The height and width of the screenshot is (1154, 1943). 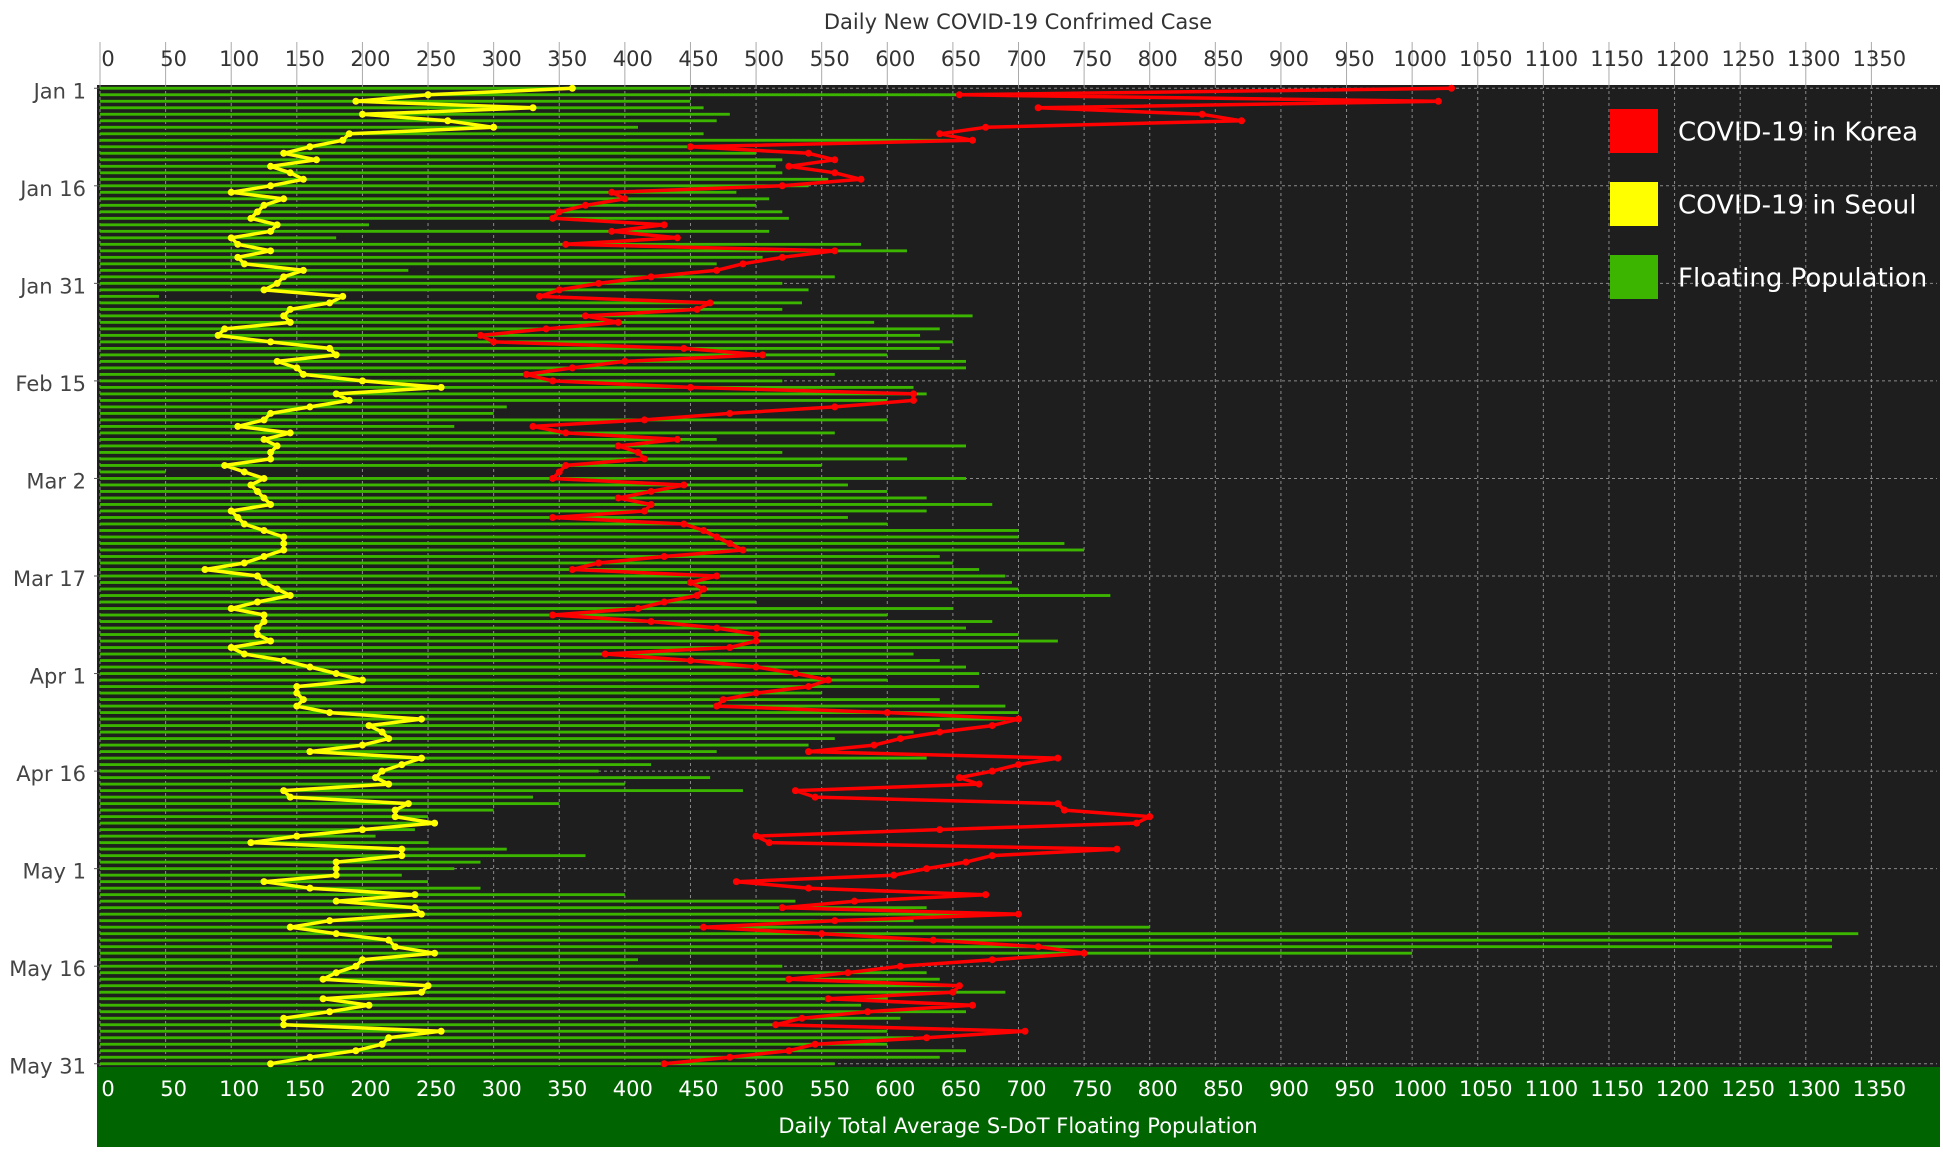 I want to click on legend-swatch, so click(x=1634, y=131).